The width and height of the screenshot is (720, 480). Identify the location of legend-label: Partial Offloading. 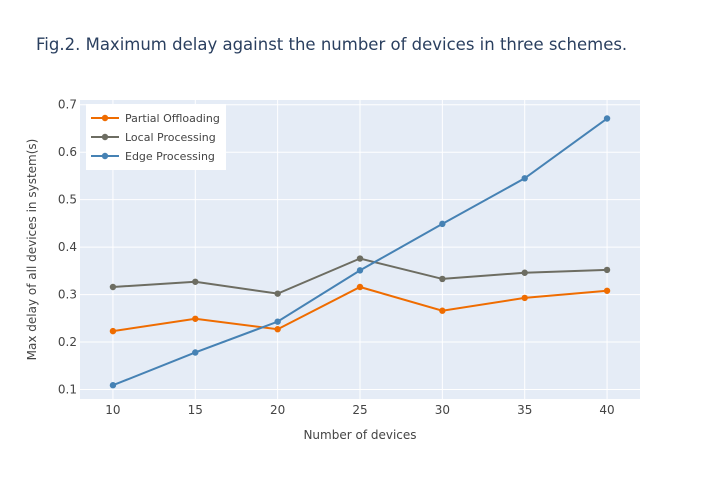
(172, 118).